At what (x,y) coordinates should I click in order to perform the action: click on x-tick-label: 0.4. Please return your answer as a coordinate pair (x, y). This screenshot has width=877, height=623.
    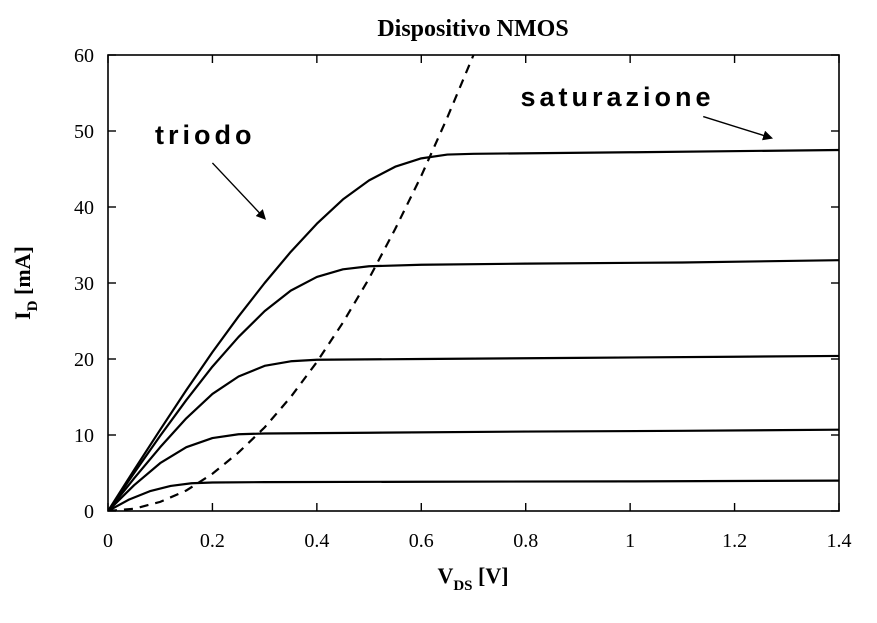
    Looking at the image, I should click on (316, 541).